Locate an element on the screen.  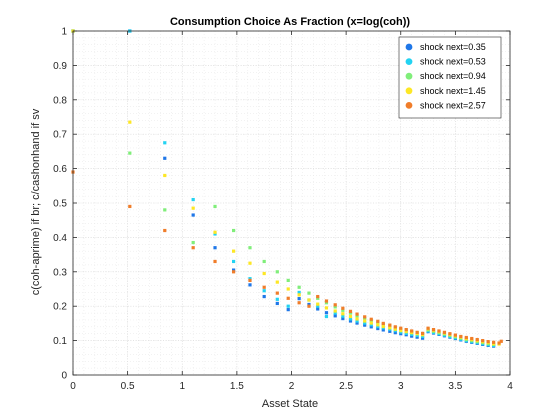
x-tick-label: 3 is located at coordinates (401, 386).